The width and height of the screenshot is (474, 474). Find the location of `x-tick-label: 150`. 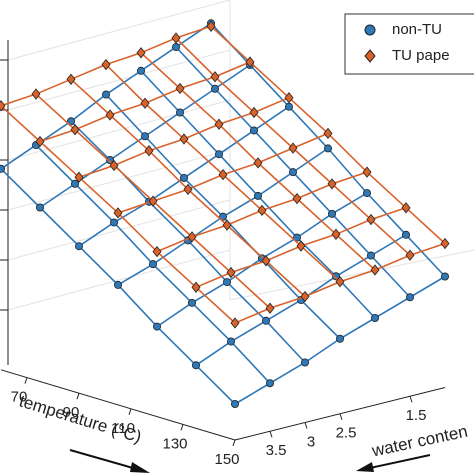

x-tick-label: 150 is located at coordinates (226, 459).